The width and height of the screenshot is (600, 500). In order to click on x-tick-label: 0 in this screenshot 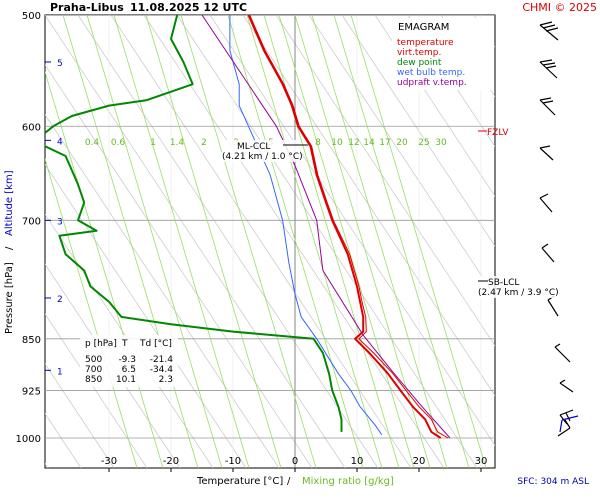, I will do `click(295, 461)`.